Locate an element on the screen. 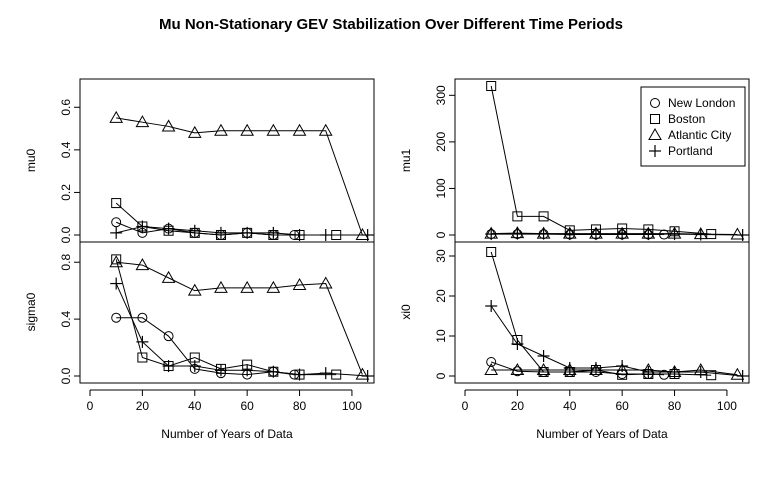 This screenshot has height=487, width=782. legend-entry-label: New London is located at coordinates (701, 103).